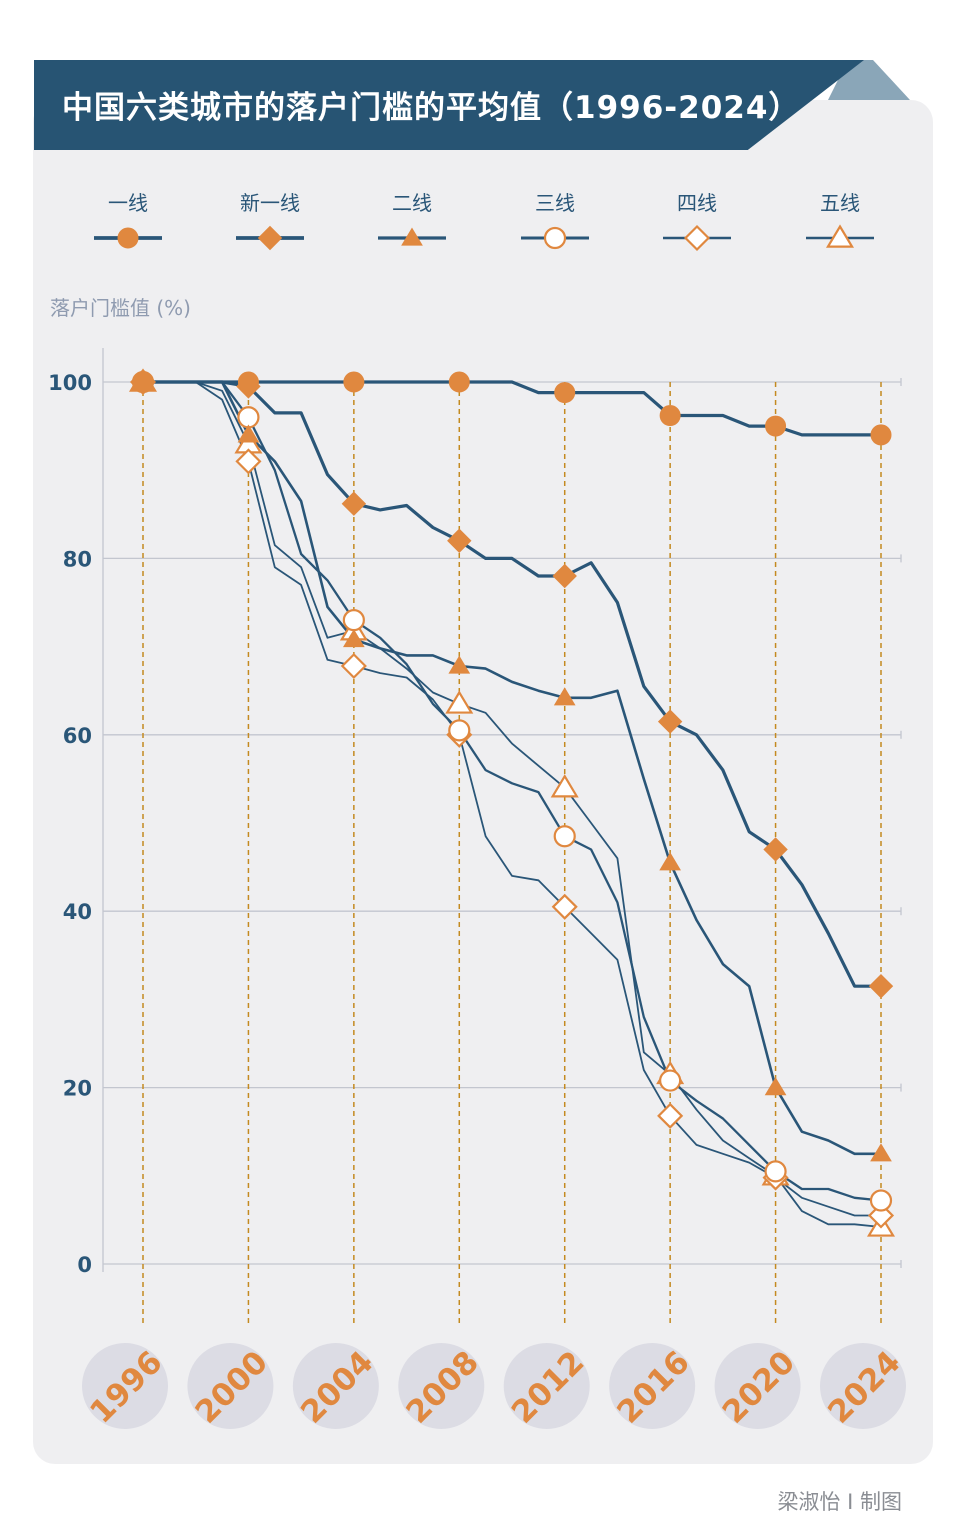 The width and height of the screenshot is (960, 1536). What do you see at coordinates (839, 1502) in the screenshot?
I see `credit-text: 梁淑怡 I 制图` at bounding box center [839, 1502].